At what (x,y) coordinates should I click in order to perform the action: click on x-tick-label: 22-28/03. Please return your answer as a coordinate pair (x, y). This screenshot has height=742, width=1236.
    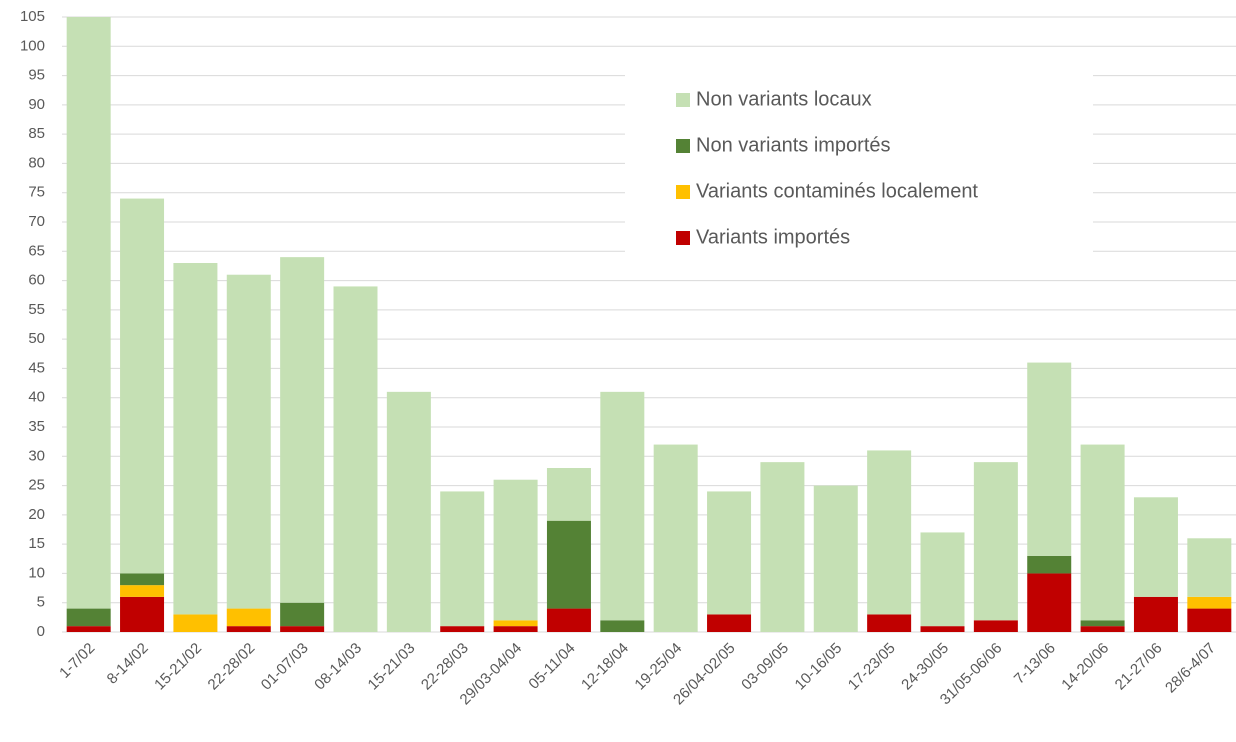
    Looking at the image, I should click on (445, 667).